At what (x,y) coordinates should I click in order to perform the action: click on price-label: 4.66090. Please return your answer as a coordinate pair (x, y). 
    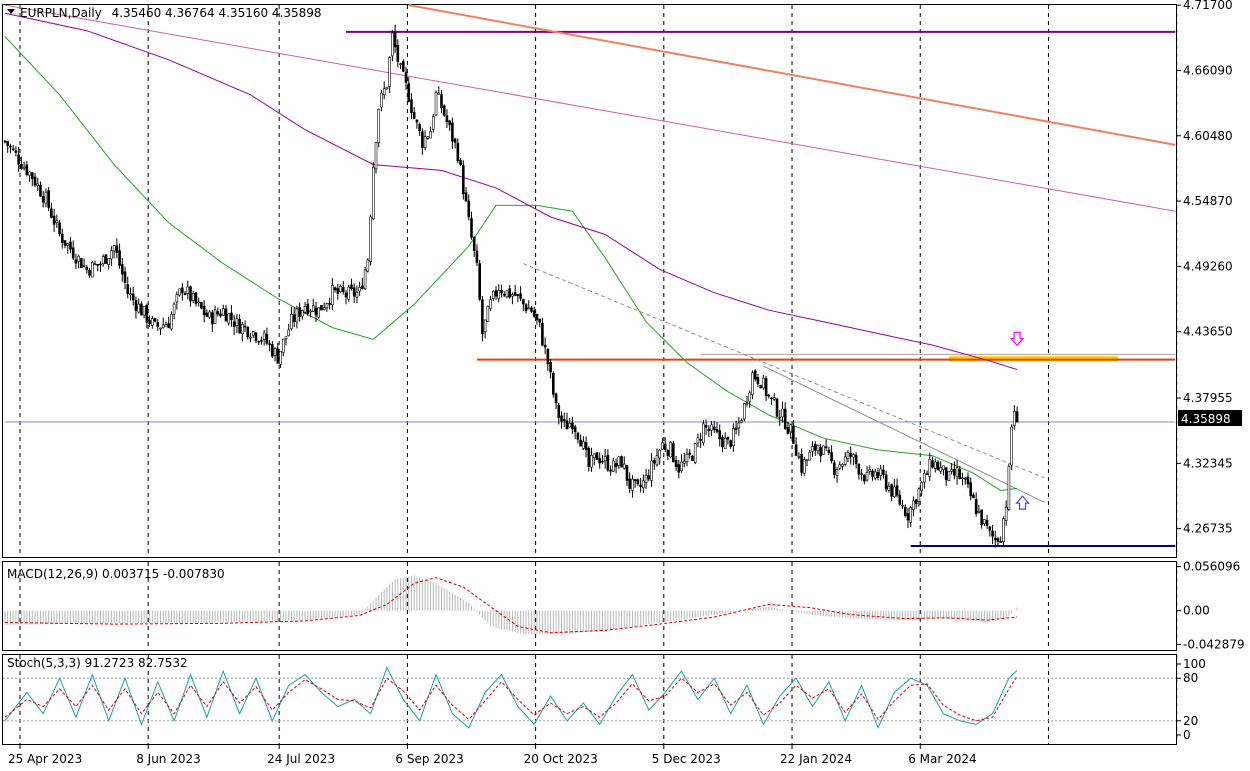
    Looking at the image, I should click on (1208, 70).